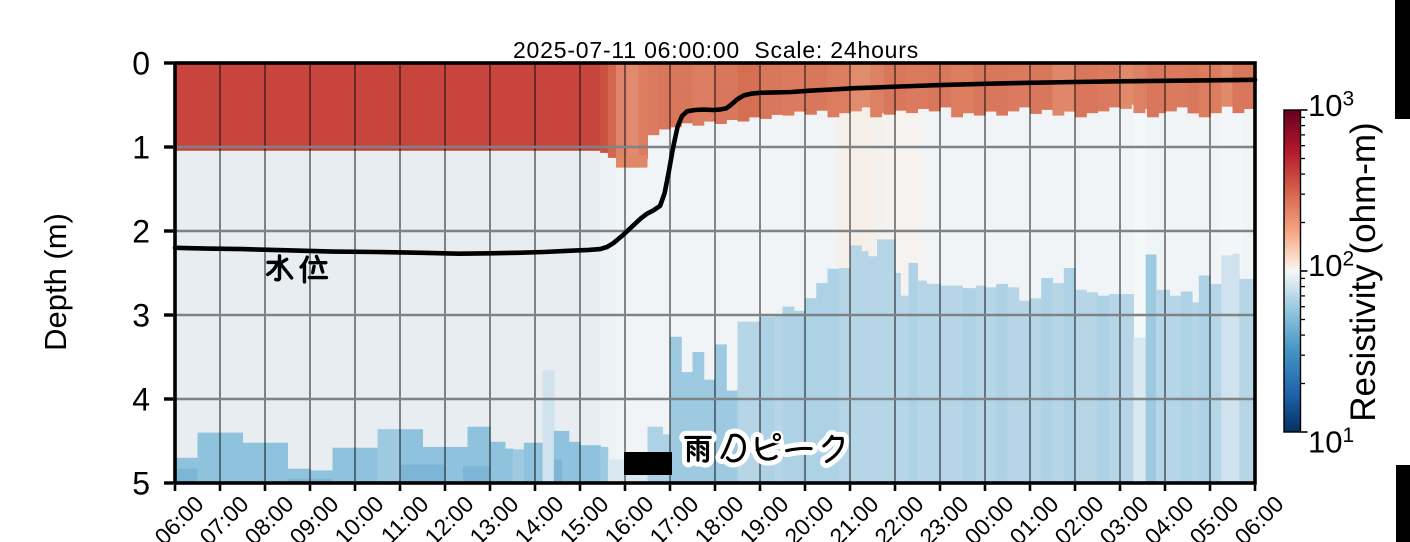  What do you see at coordinates (716, 50) in the screenshot?
I see `svg-text:2025-07-11 06:00:00 Scale: 24: 2025-07-11 06:00:00 Scale: 24hours` at bounding box center [716, 50].